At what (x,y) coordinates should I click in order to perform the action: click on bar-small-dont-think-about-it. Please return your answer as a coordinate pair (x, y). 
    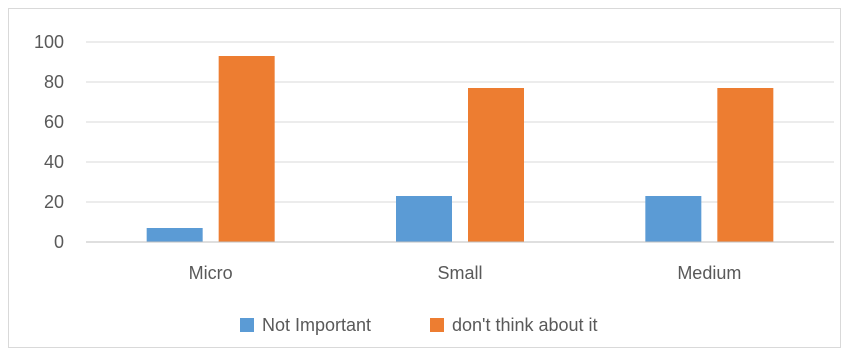
    Looking at the image, I should click on (496, 165).